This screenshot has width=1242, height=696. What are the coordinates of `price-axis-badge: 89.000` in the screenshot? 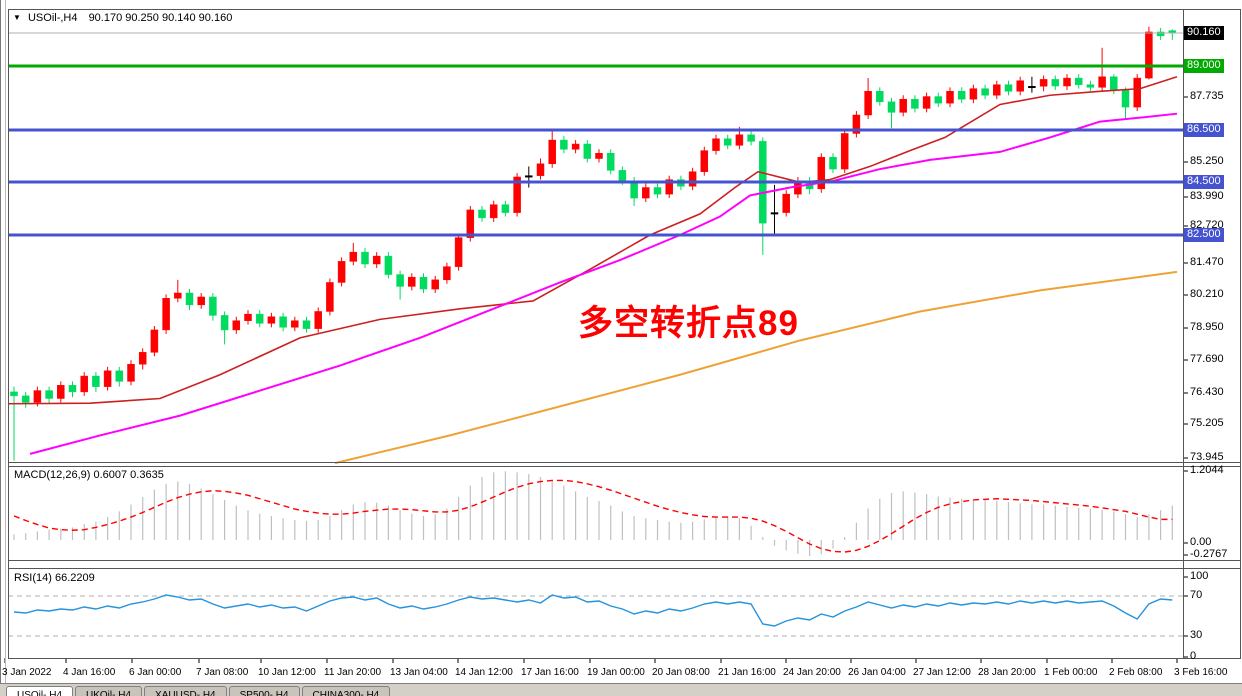 It's located at (1204, 66).